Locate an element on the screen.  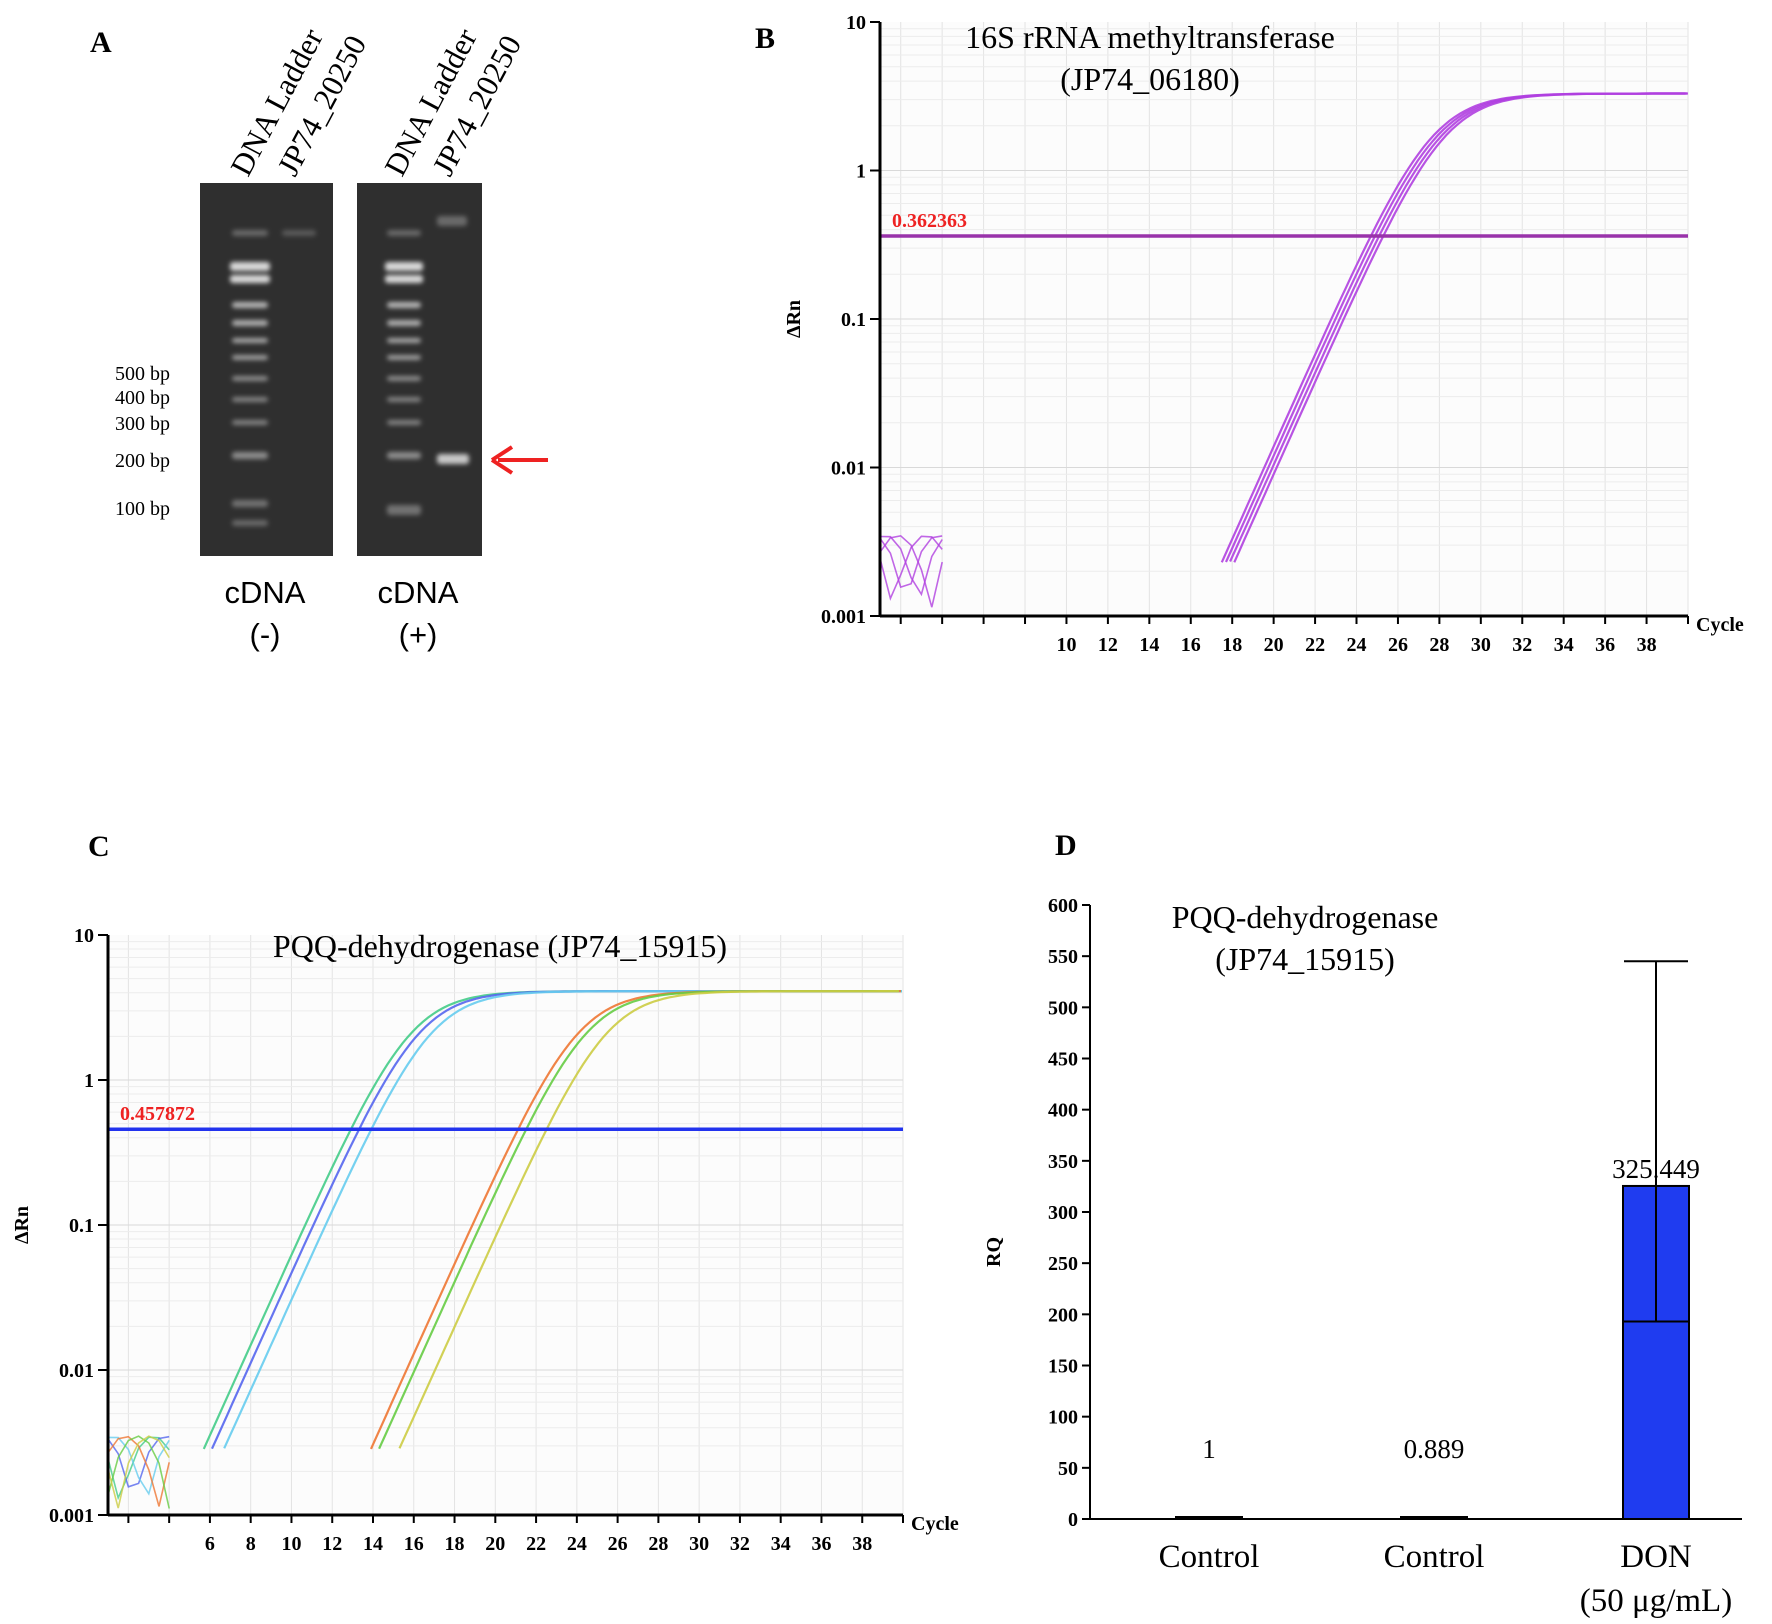
condition-minus-line2: (-) is located at coordinates (265, 634).